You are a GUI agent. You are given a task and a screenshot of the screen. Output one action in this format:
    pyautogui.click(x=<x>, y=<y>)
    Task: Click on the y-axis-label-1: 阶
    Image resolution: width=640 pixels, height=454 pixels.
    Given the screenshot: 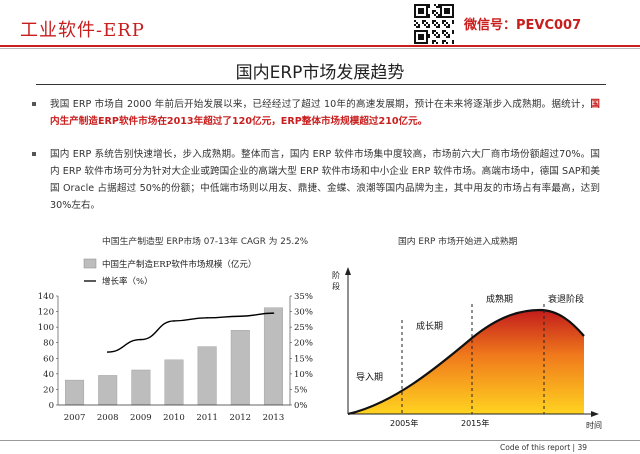 What is the action you would take?
    pyautogui.click(x=336, y=275)
    